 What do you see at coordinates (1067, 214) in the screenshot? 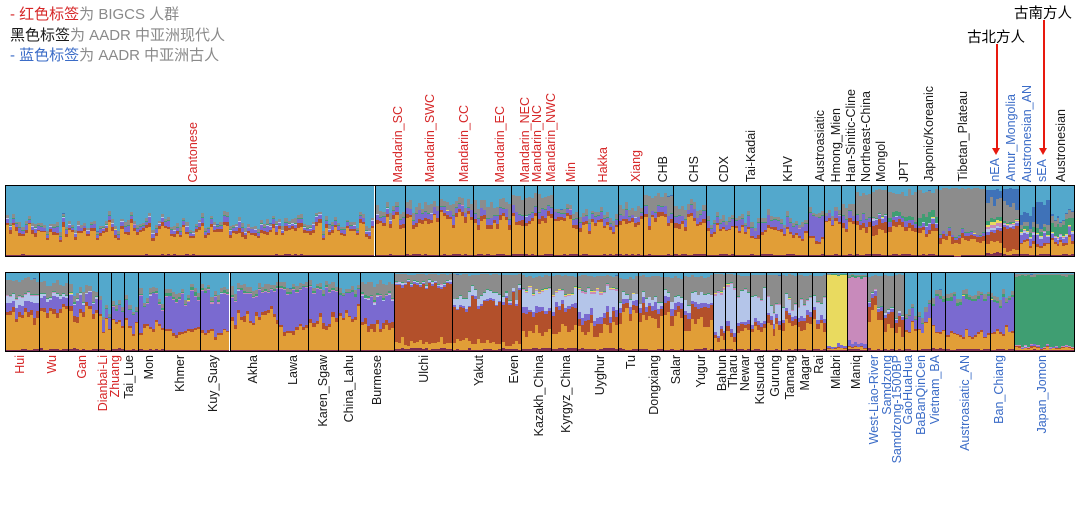
I see `ancestry-segment-steelblue` at bounding box center [1067, 214].